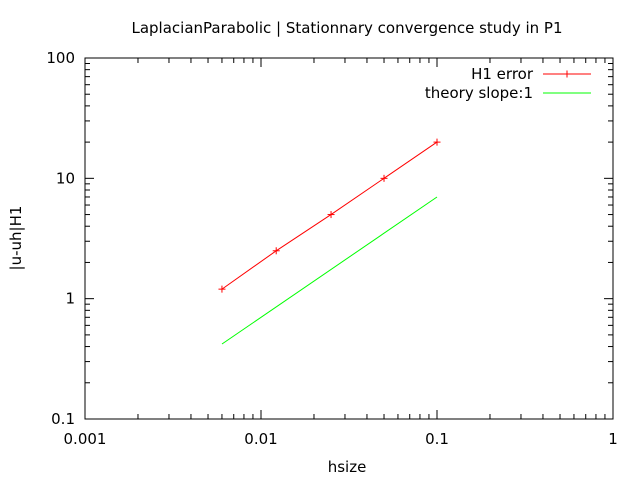 The image size is (640, 480). Describe the element at coordinates (16, 238) in the screenshot. I see `y-axis-label: |u-uh|H1` at that location.